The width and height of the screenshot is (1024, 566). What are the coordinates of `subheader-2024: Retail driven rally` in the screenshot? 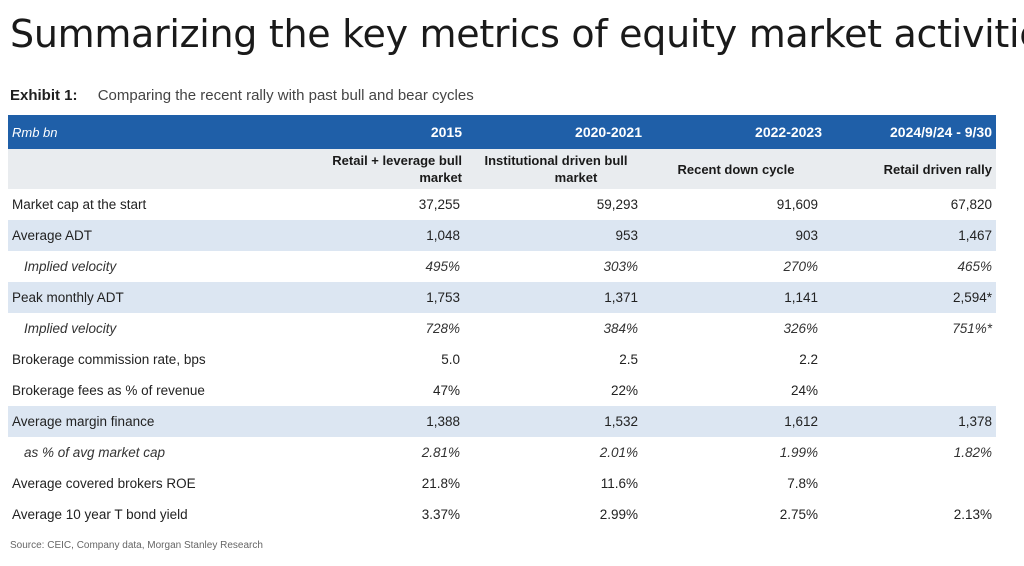 It's located at (911, 169).